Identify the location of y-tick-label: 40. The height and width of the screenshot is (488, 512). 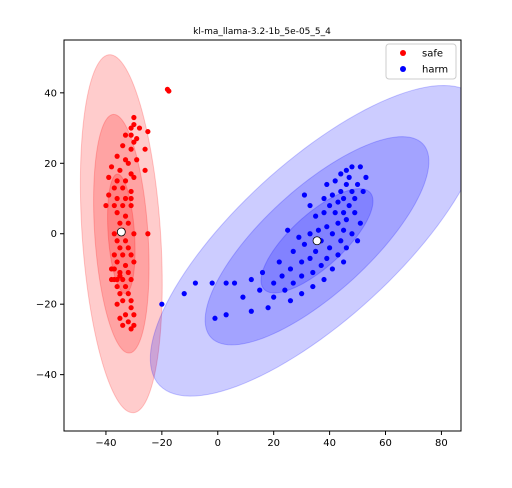
(50, 93).